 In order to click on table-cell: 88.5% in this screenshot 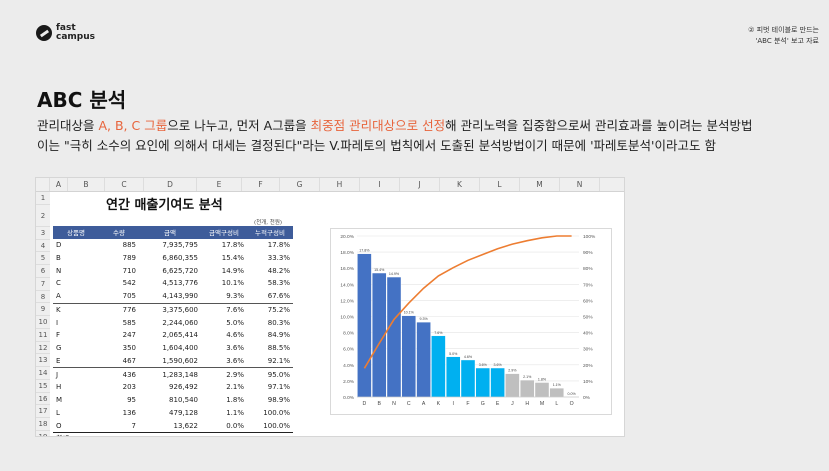, I will do `click(278, 348)`.